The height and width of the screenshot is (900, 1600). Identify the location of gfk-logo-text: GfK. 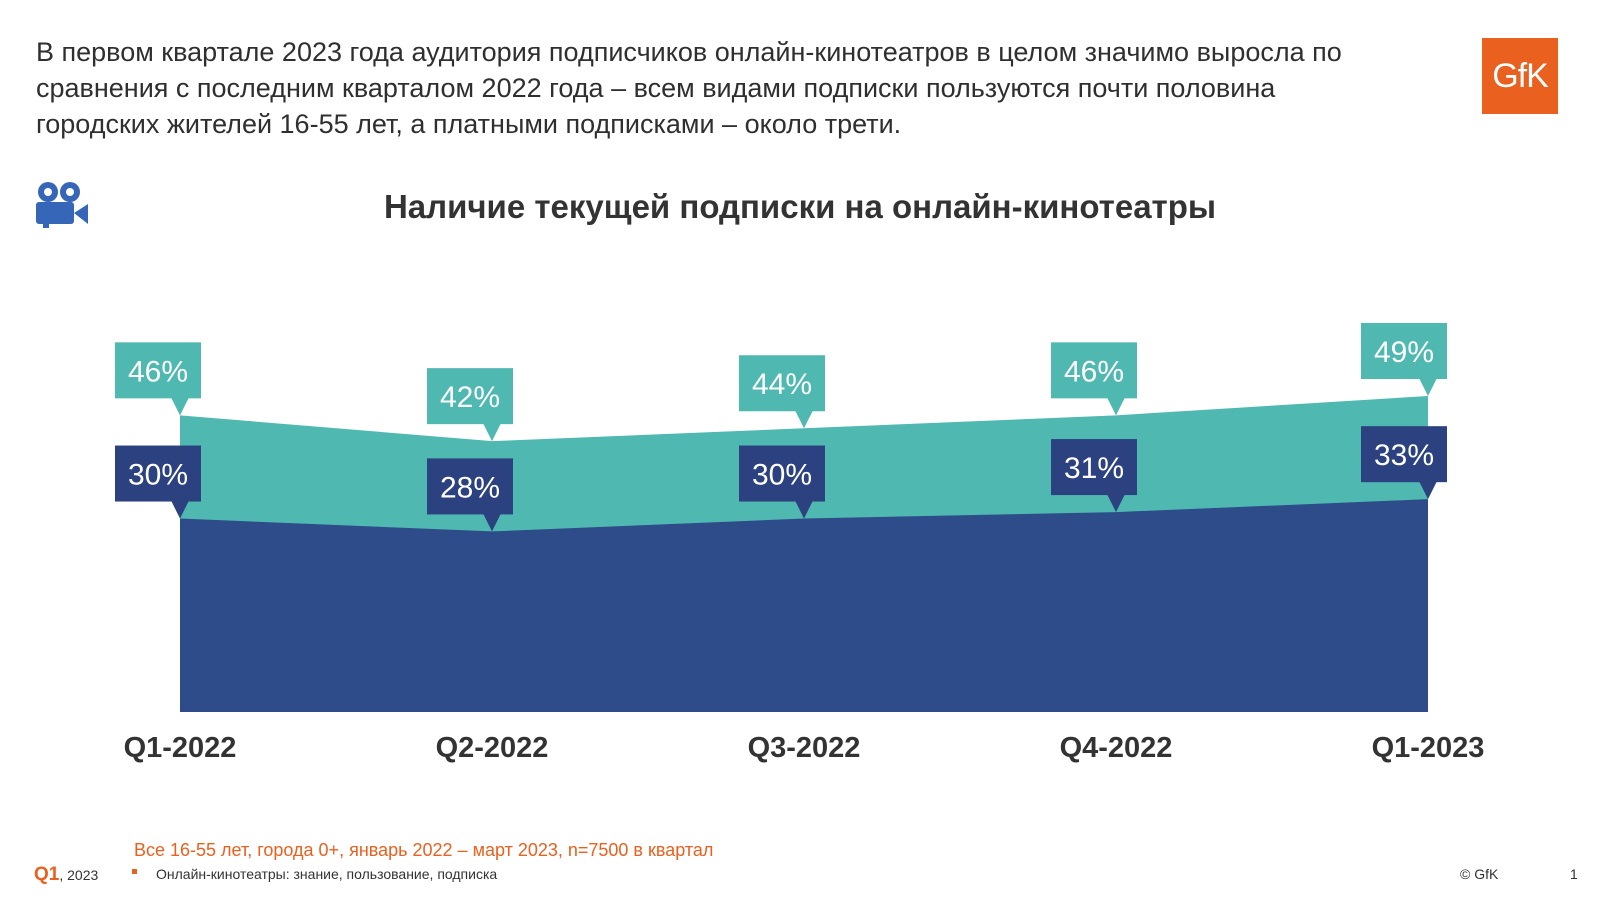
(1520, 75).